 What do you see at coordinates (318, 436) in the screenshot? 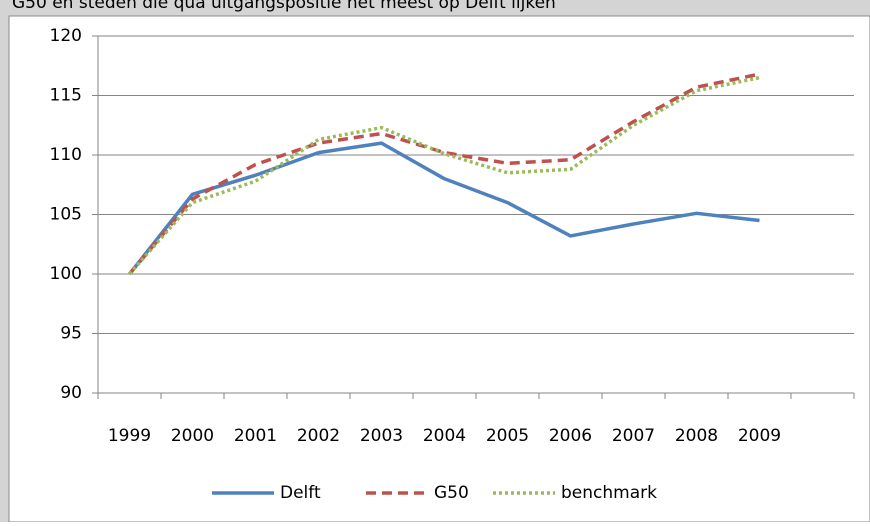
I see `x-tick-label: 2002` at bounding box center [318, 436].